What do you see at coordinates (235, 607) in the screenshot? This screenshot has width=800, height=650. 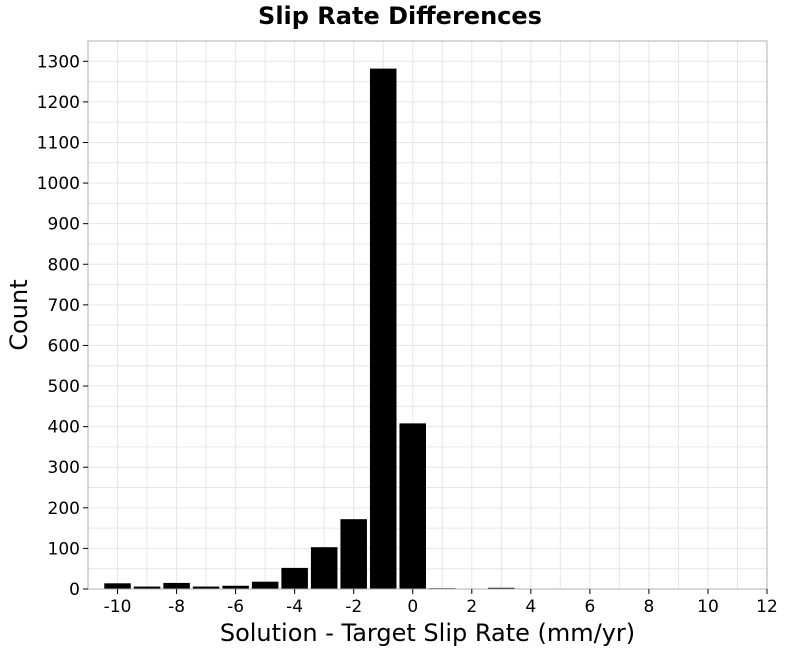 I see `x-tick-label: -6` at bounding box center [235, 607].